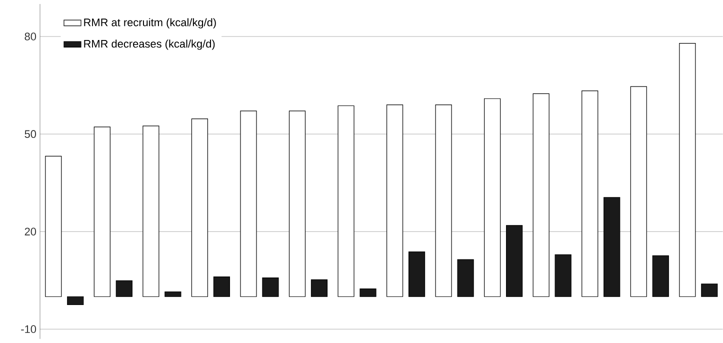  What do you see at coordinates (30, 36) in the screenshot?
I see `y-tick-label: 80` at bounding box center [30, 36].